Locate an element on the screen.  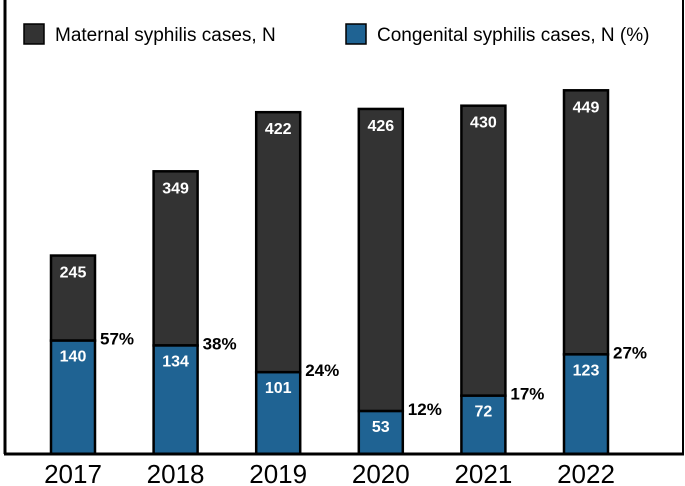
label-maternal-2021: 430 is located at coordinates (483, 123).